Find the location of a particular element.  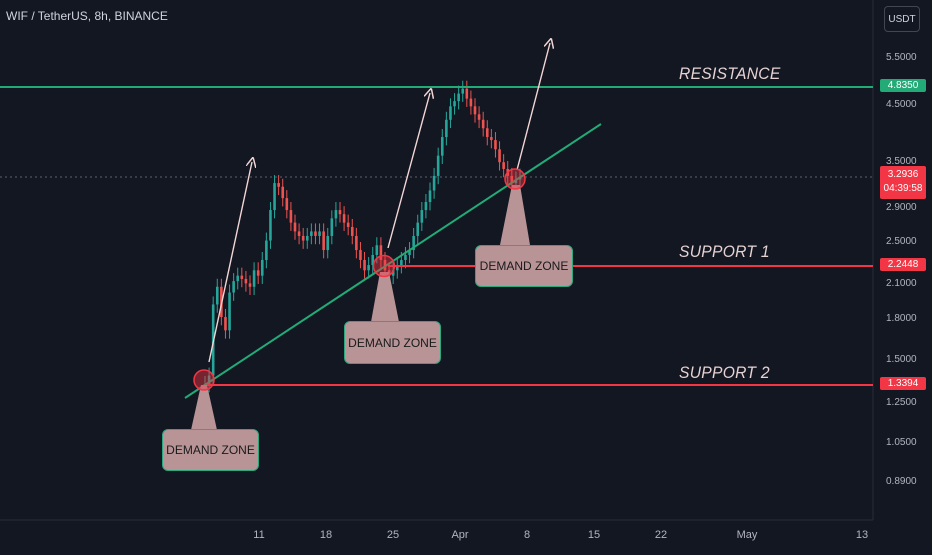

demand-zone-callout-1: DEMAND ZONE is located at coordinates (210, 450).